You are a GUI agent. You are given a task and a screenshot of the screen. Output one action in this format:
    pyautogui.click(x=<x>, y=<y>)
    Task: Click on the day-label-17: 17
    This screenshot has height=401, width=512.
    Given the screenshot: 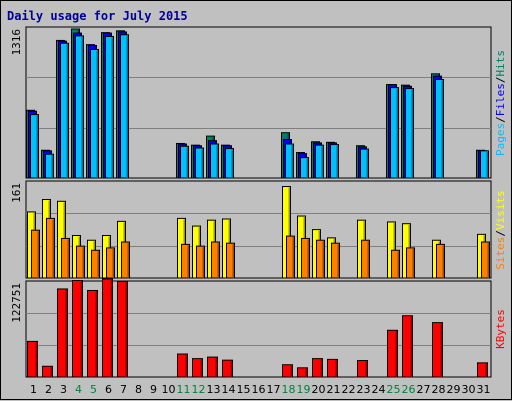 What is the action you would take?
    pyautogui.click(x=274, y=389)
    